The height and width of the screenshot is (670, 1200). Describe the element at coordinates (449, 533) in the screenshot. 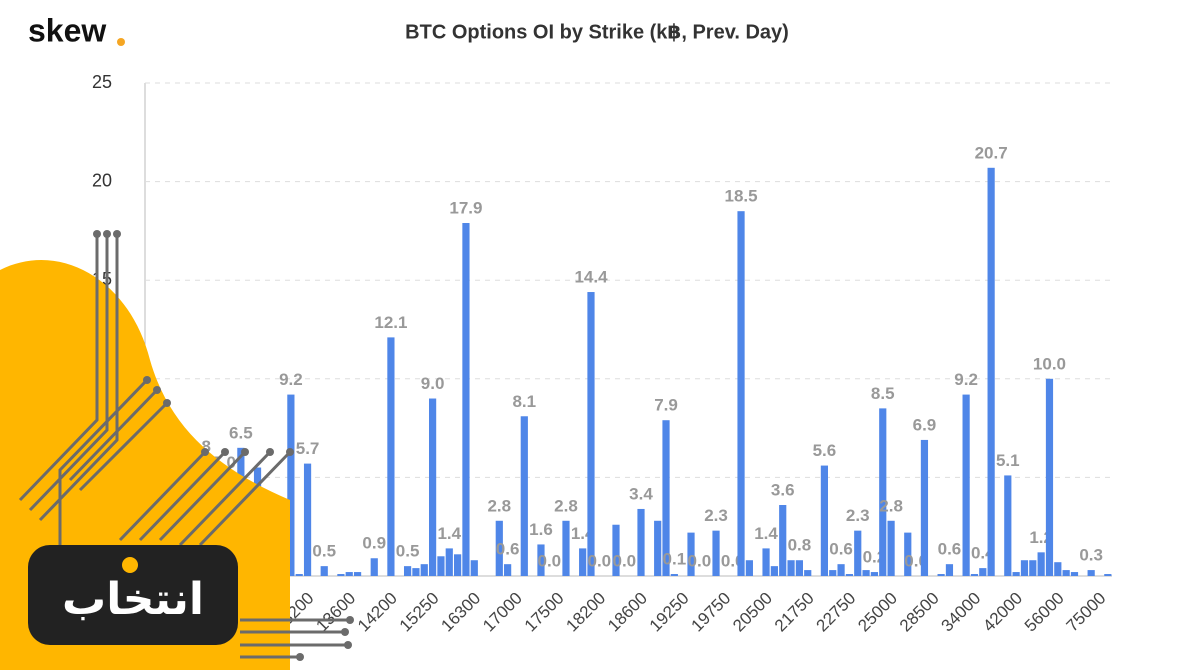

I see `value-label: 1.4` at that location.